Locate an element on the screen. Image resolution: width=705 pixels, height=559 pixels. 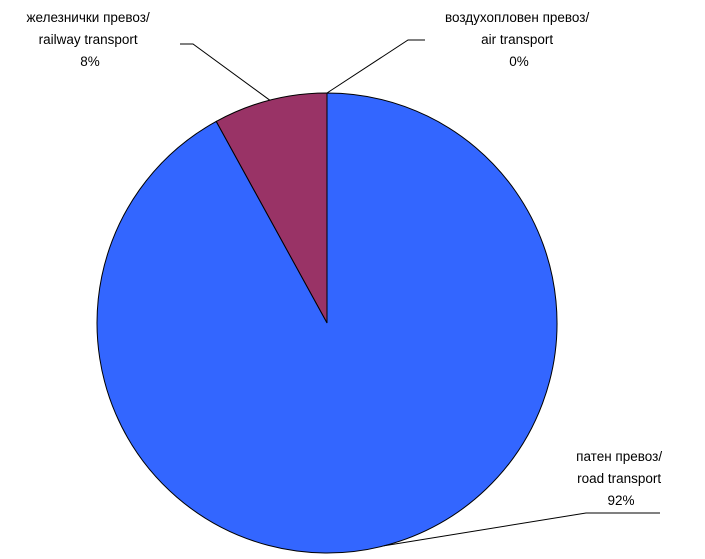
pie-slice-railway is located at coordinates (271, 208).